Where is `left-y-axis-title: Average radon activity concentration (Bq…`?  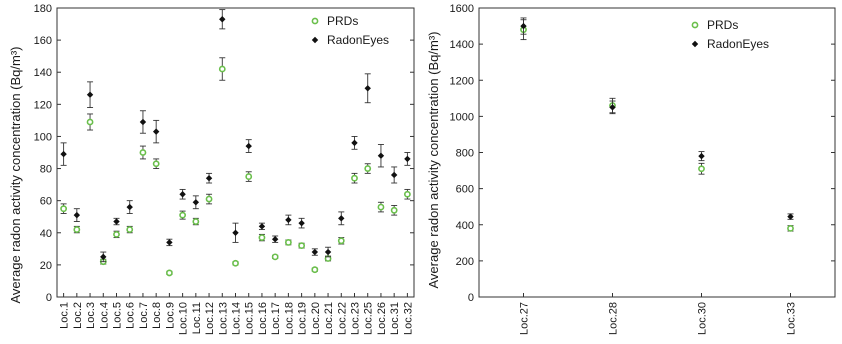 left-y-axis-title: Average radon activity concentration (Bq… is located at coordinates (15, 175).